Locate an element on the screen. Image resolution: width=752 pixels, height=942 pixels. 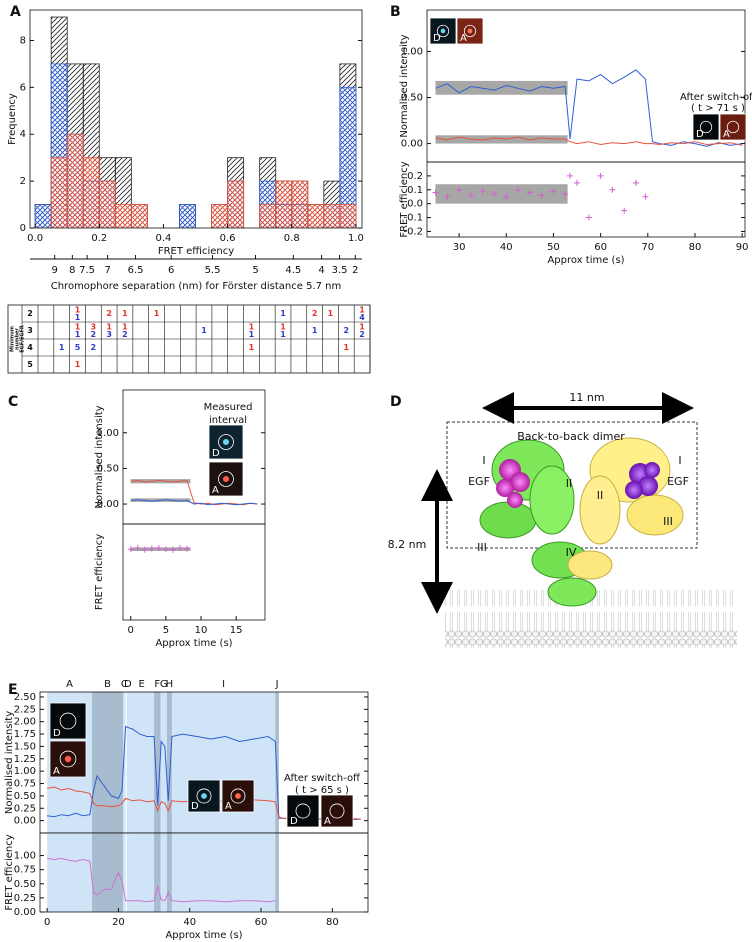
region-label: G is located at coordinates (164, 684).